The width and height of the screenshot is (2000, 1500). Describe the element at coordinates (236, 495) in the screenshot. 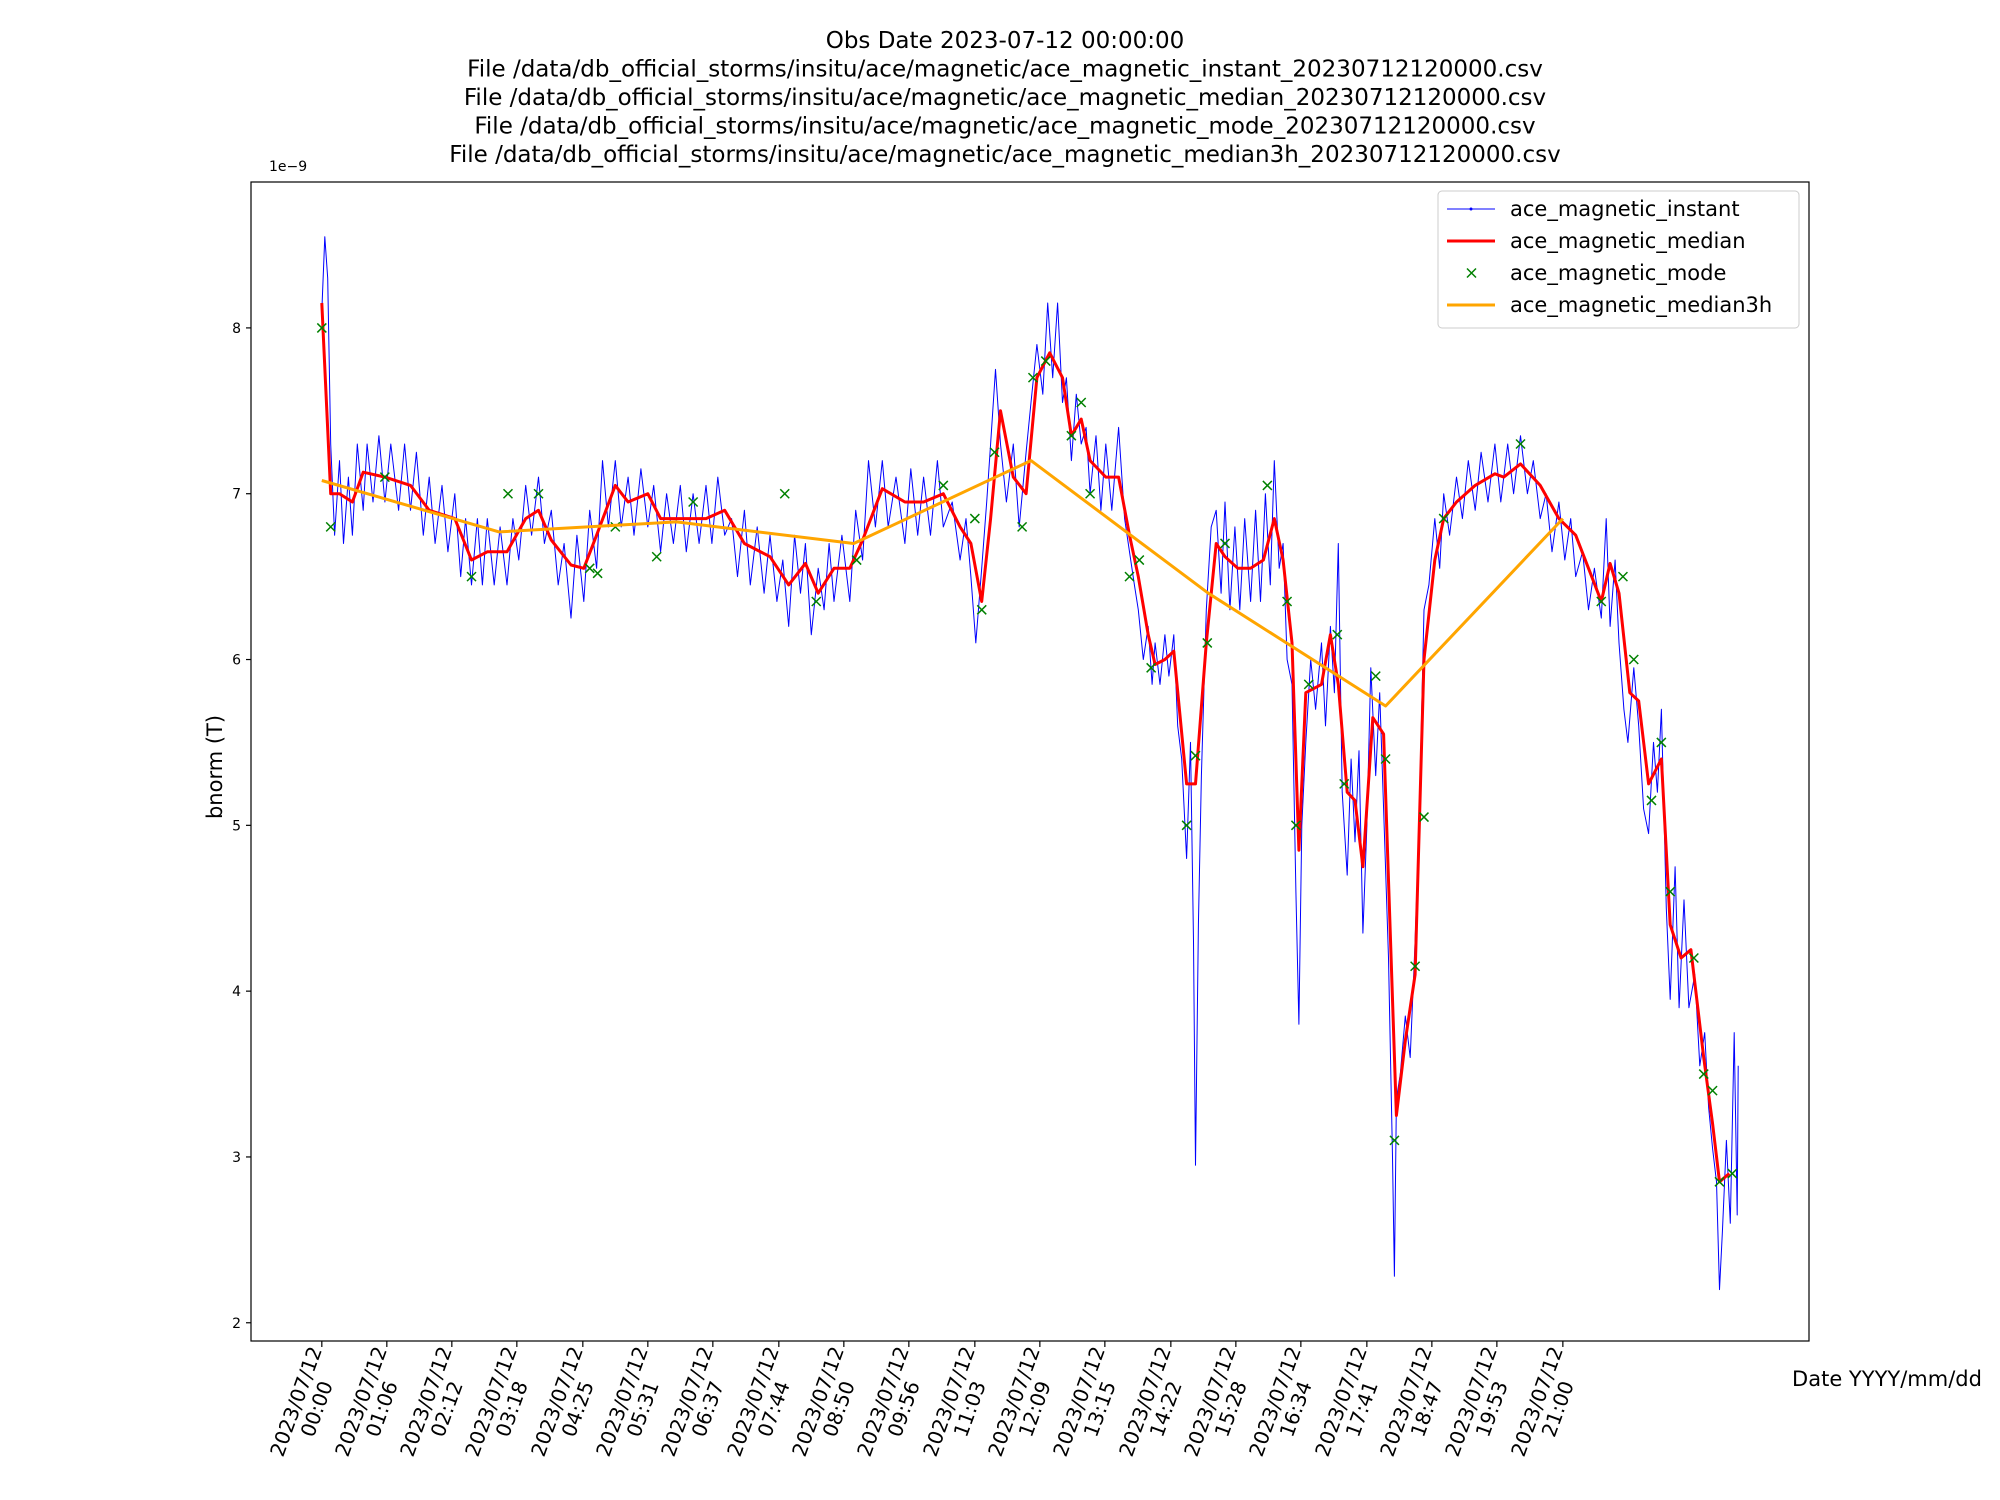

I see `y-tick-label: 7` at that location.